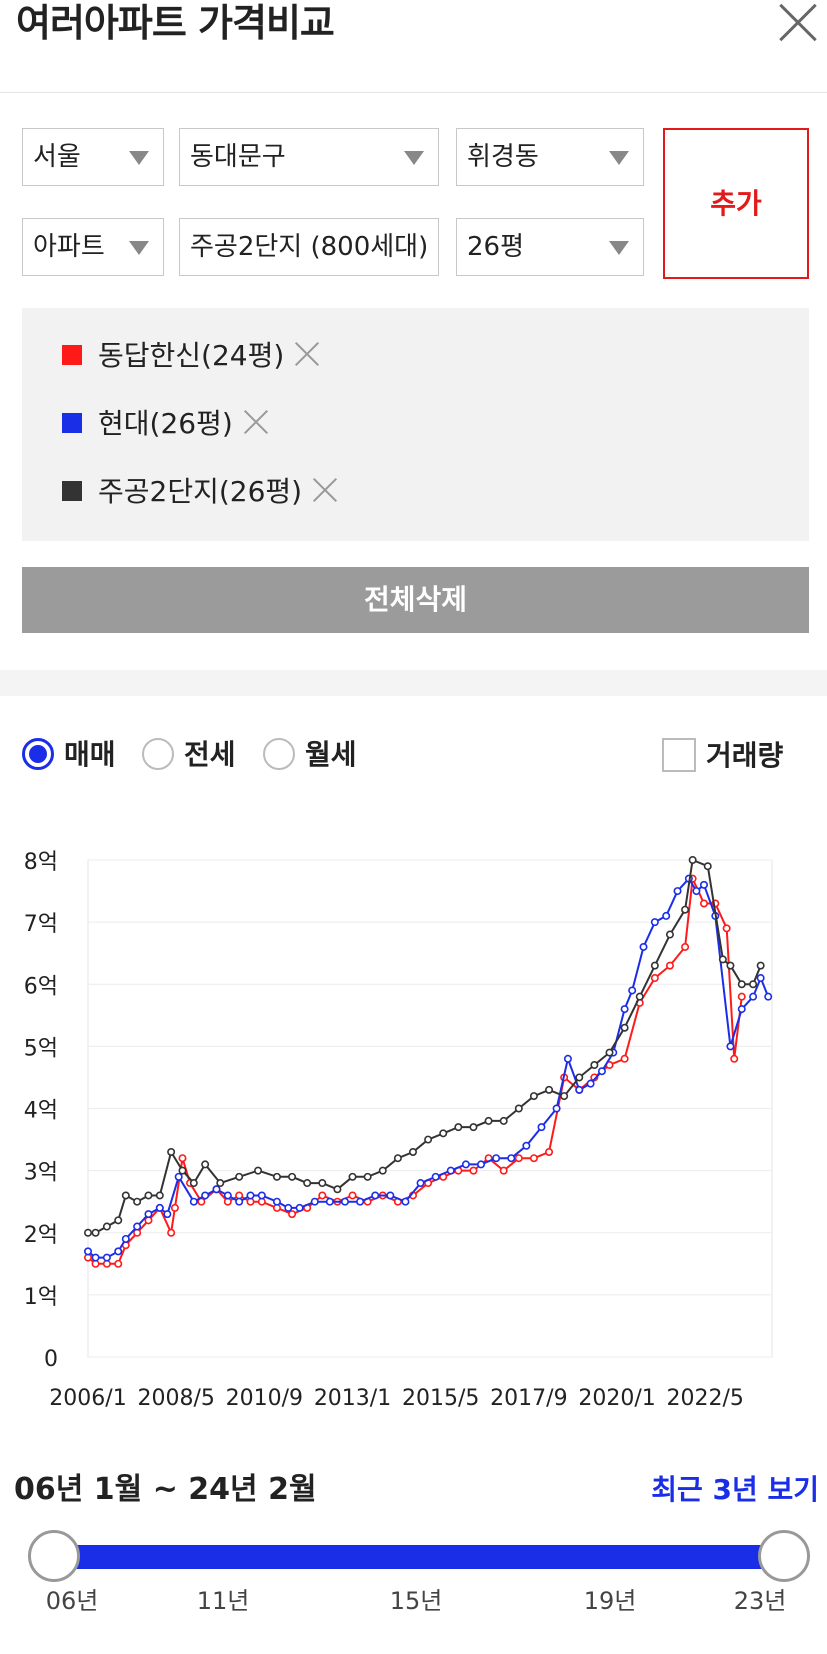 Image resolution: width=827 pixels, height=1654 pixels. Describe the element at coordinates (352, 1398) in the screenshot. I see `x-tick-label: 2013/1` at that location.